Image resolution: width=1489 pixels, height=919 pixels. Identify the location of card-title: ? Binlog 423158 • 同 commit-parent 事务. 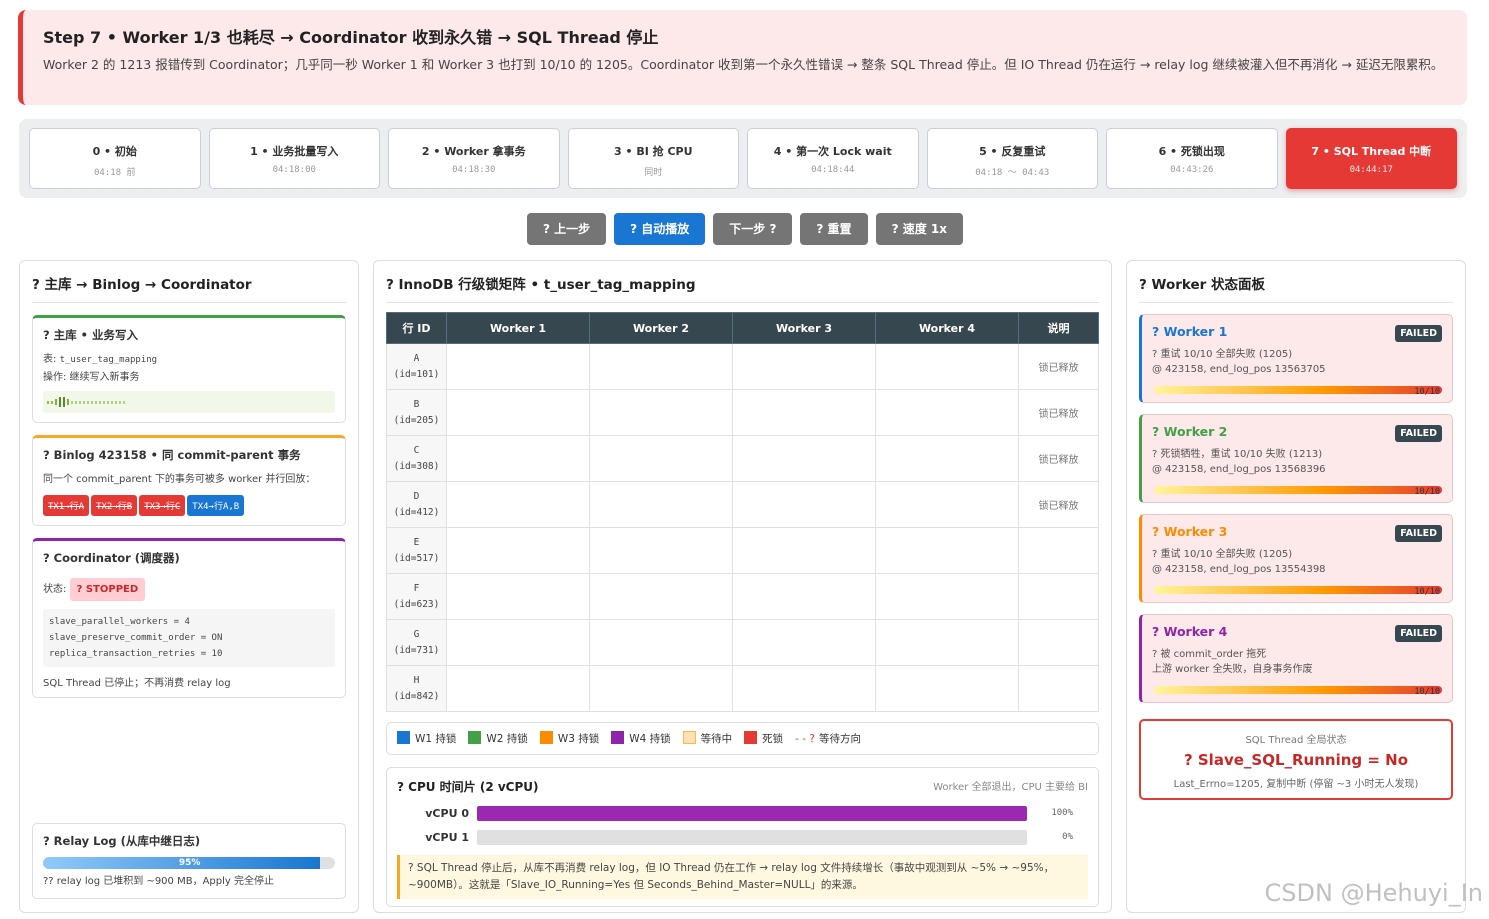
(172, 455).